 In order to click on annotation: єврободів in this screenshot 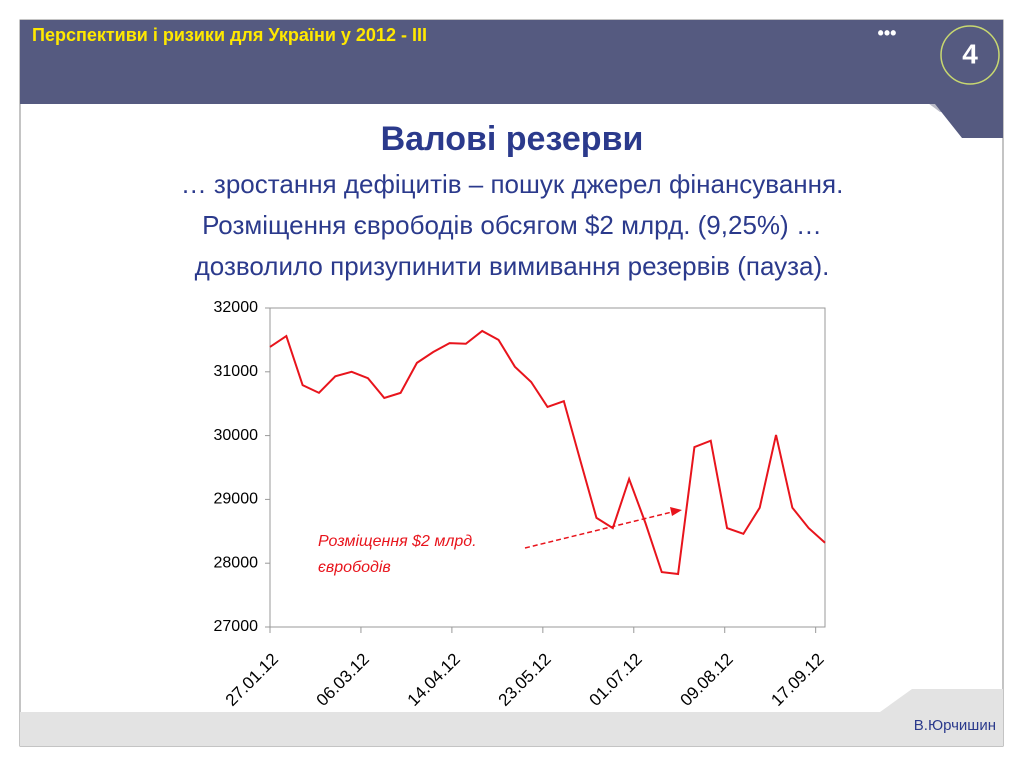, I will do `click(354, 567)`.